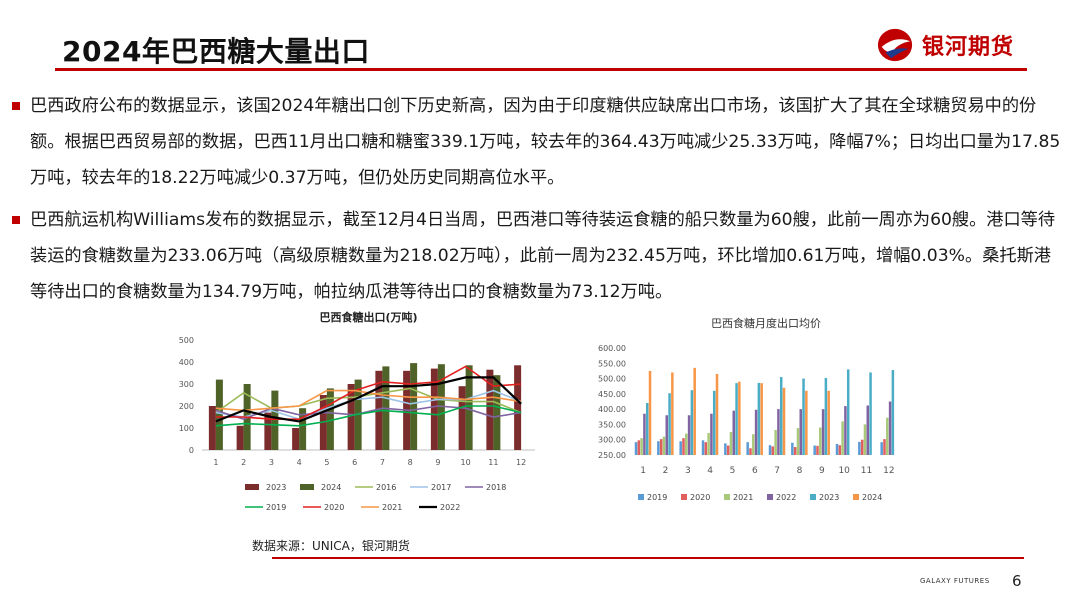  I want to click on bullet-marker-icon, so click(16, 106).